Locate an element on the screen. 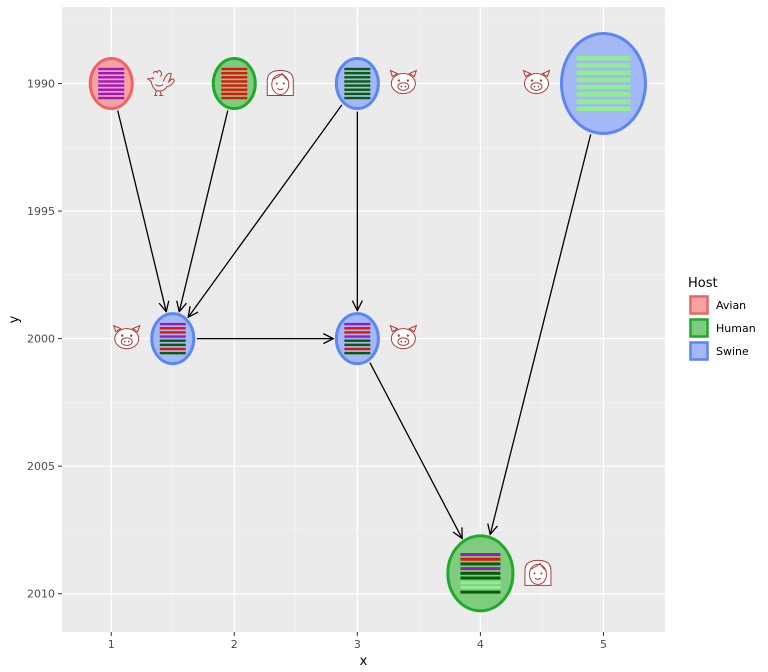 The image size is (768, 672). x-tick-label: 2 is located at coordinates (234, 644).